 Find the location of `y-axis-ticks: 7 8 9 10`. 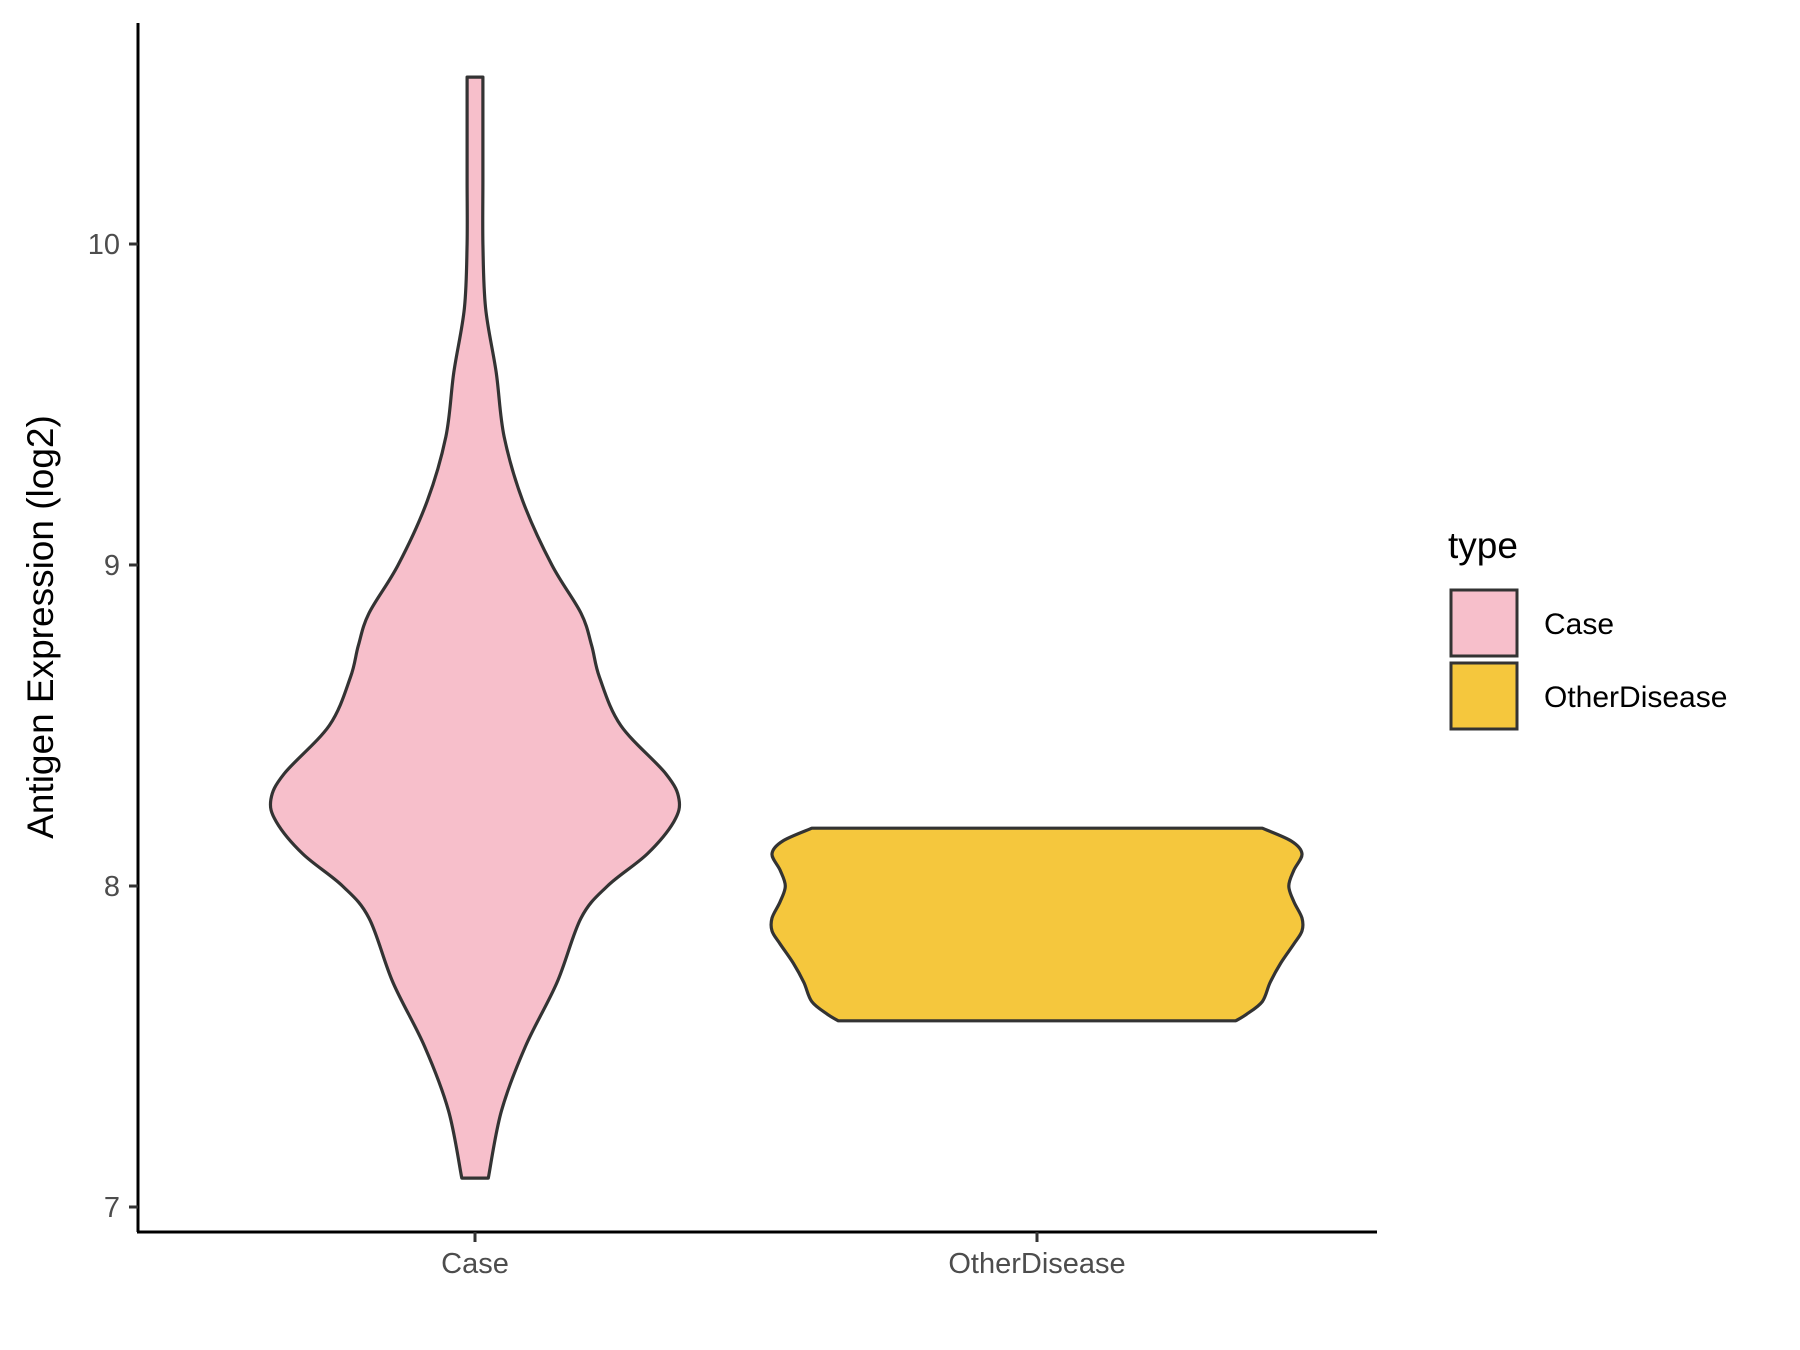

y-axis-ticks: 7 8 9 10 is located at coordinates (113, 726).